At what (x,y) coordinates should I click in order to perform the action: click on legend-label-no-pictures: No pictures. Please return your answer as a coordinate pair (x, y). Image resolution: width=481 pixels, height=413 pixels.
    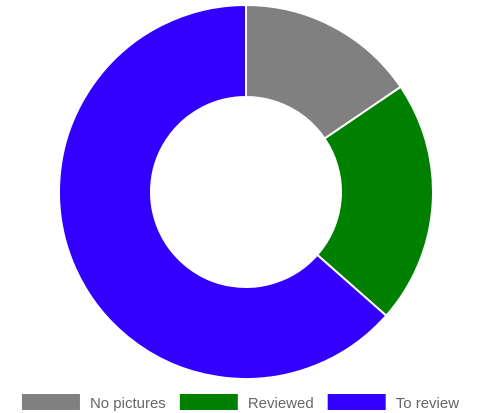
    Looking at the image, I should click on (128, 403).